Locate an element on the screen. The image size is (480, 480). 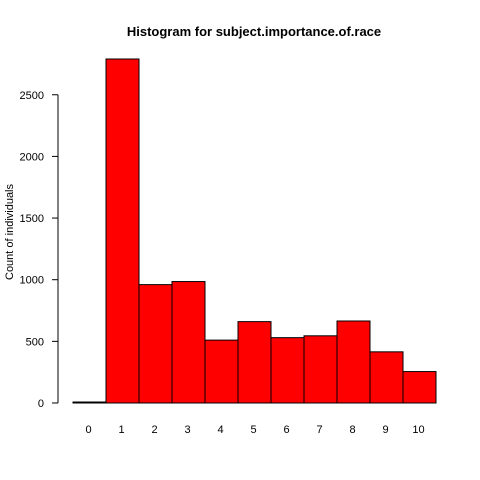
y-axis: 0 500 1000 1500 2000 2500 is located at coordinates (39, 250).